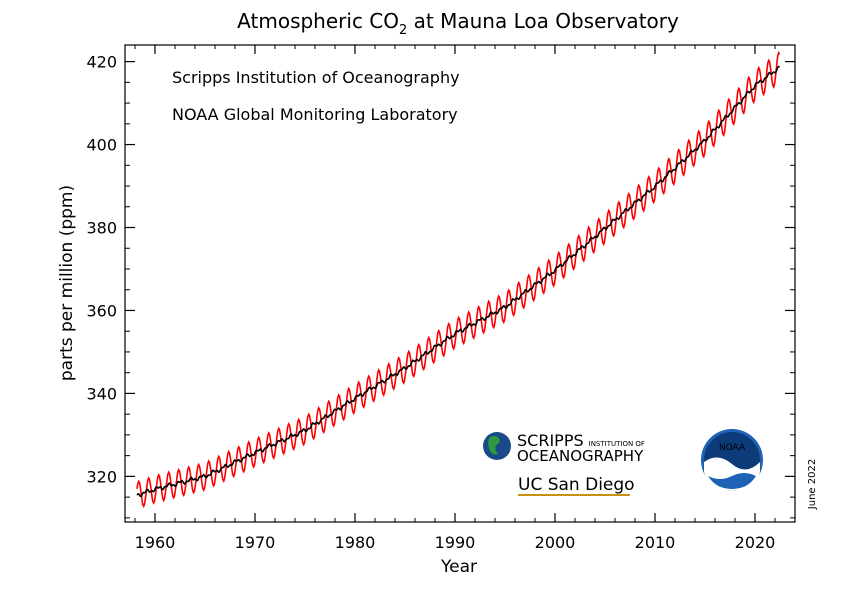 This screenshot has width=849, height=589. What do you see at coordinates (101, 393) in the screenshot?
I see `y-tick-label: 340` at bounding box center [101, 393].